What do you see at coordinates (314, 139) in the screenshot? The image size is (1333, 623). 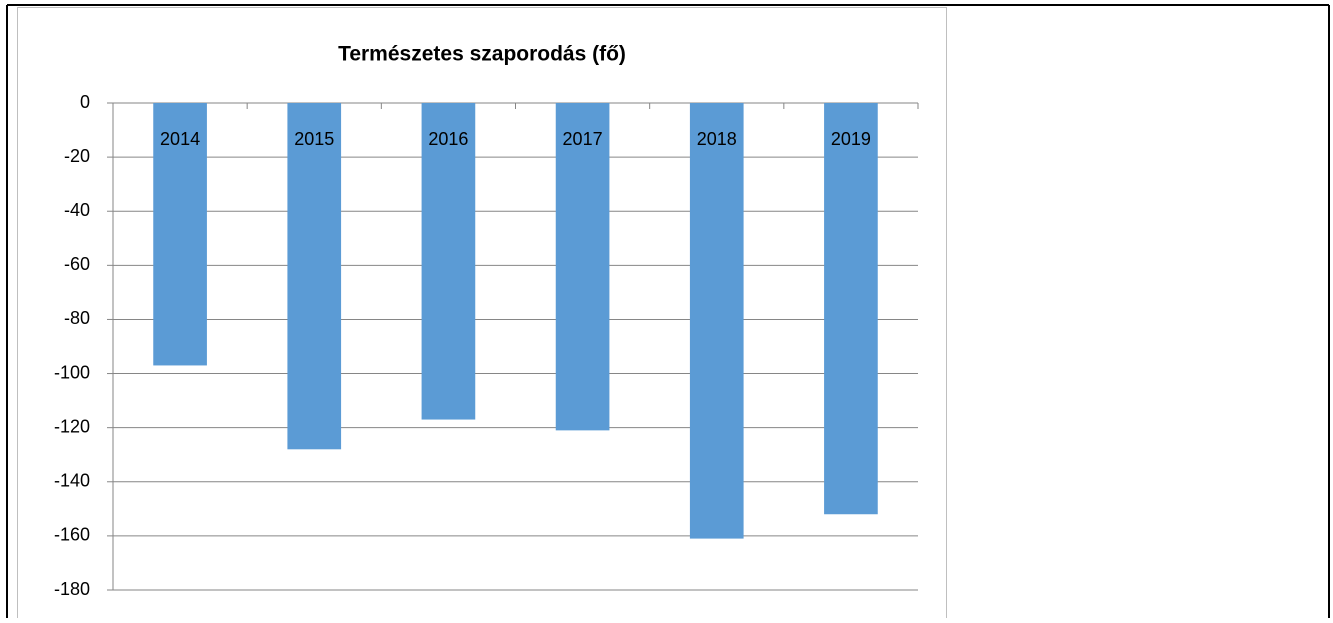 I see `x-tick-label: 2015` at bounding box center [314, 139].